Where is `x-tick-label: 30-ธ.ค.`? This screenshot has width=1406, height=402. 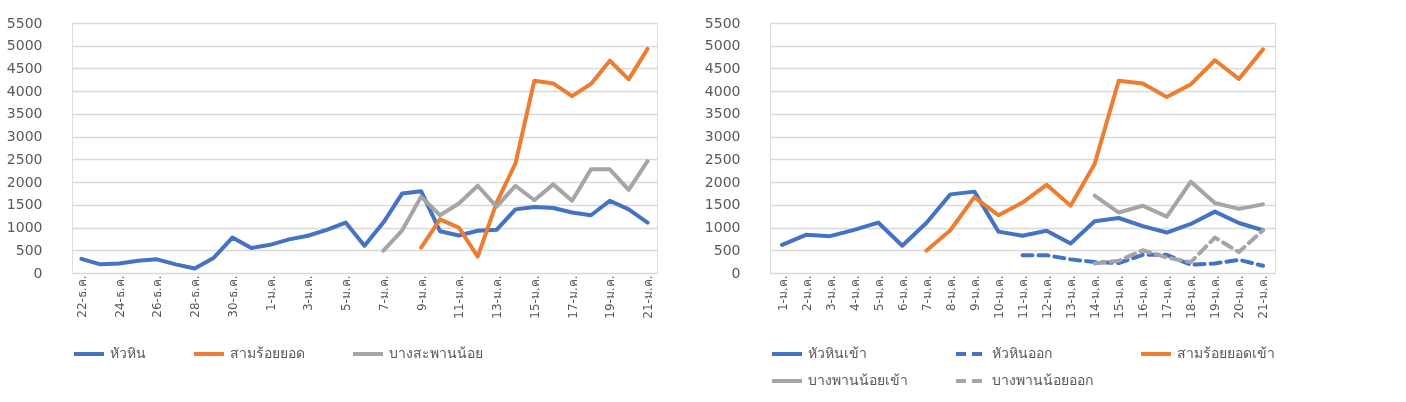 x-tick-label: 30-ธ.ค. is located at coordinates (232, 296).